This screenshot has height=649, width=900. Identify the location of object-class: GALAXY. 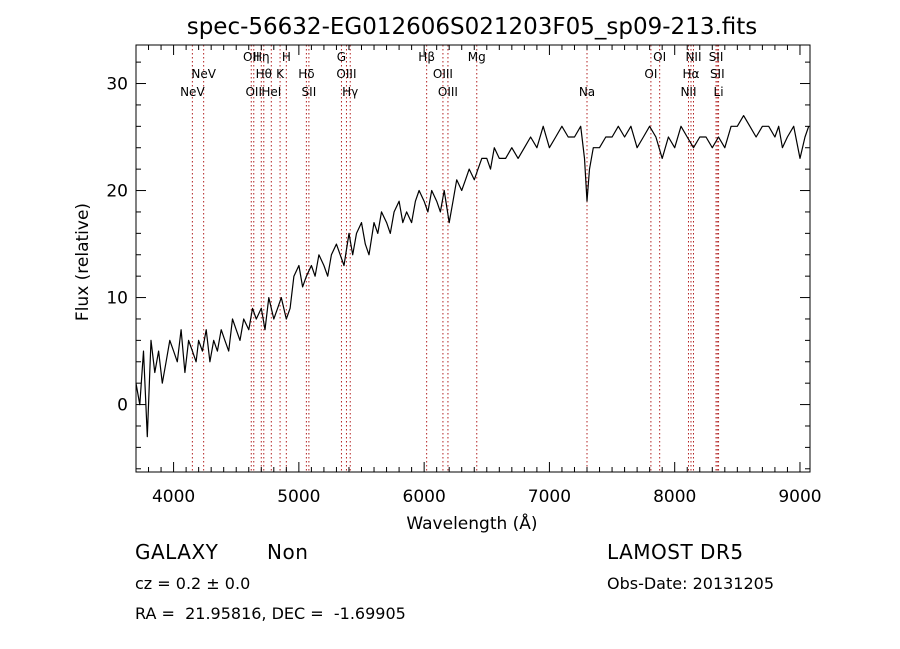
(177, 552).